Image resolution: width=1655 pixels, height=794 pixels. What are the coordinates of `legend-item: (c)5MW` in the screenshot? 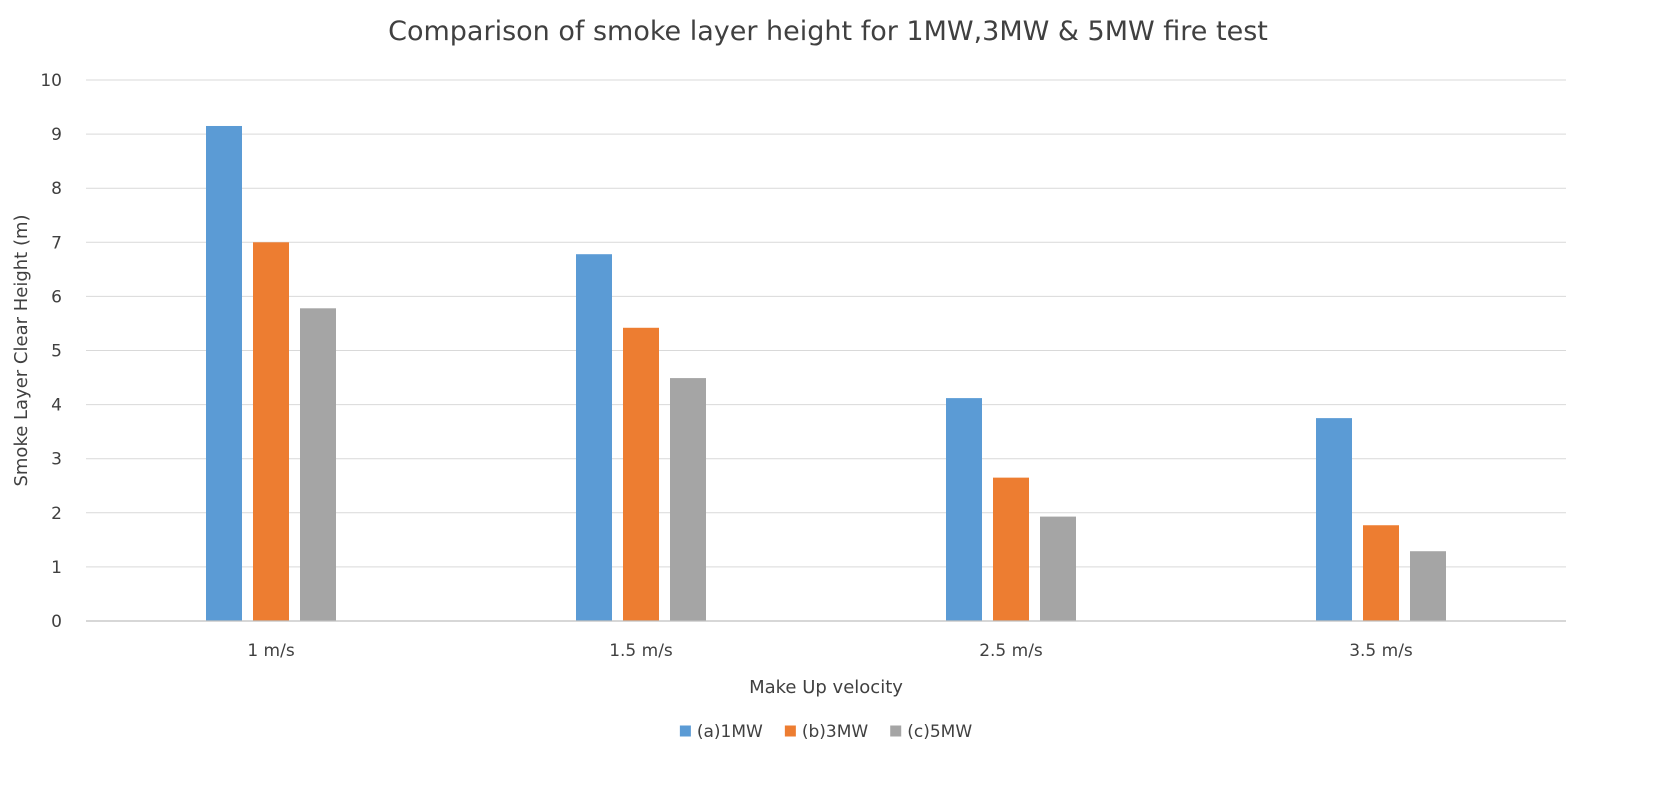 It's located at (931, 732).